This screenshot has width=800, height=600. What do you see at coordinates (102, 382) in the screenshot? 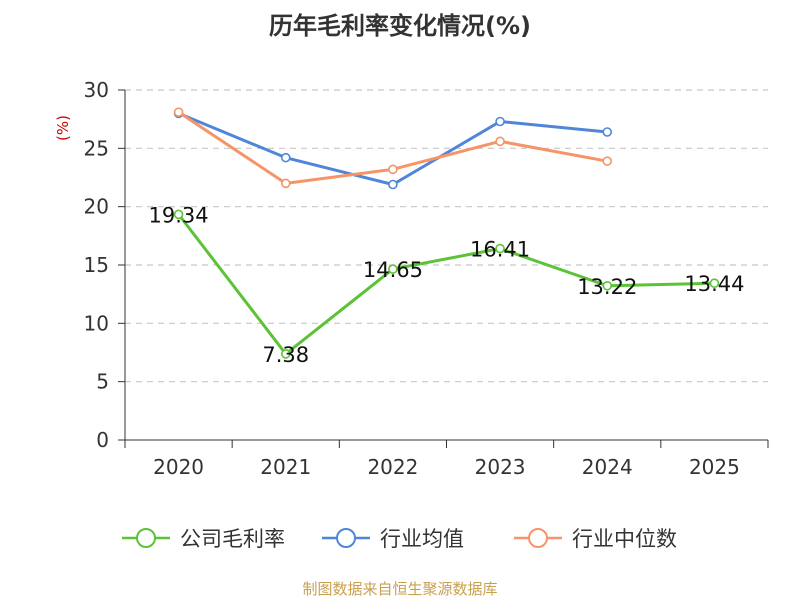
I see `y-tick-label: 5` at bounding box center [102, 382].